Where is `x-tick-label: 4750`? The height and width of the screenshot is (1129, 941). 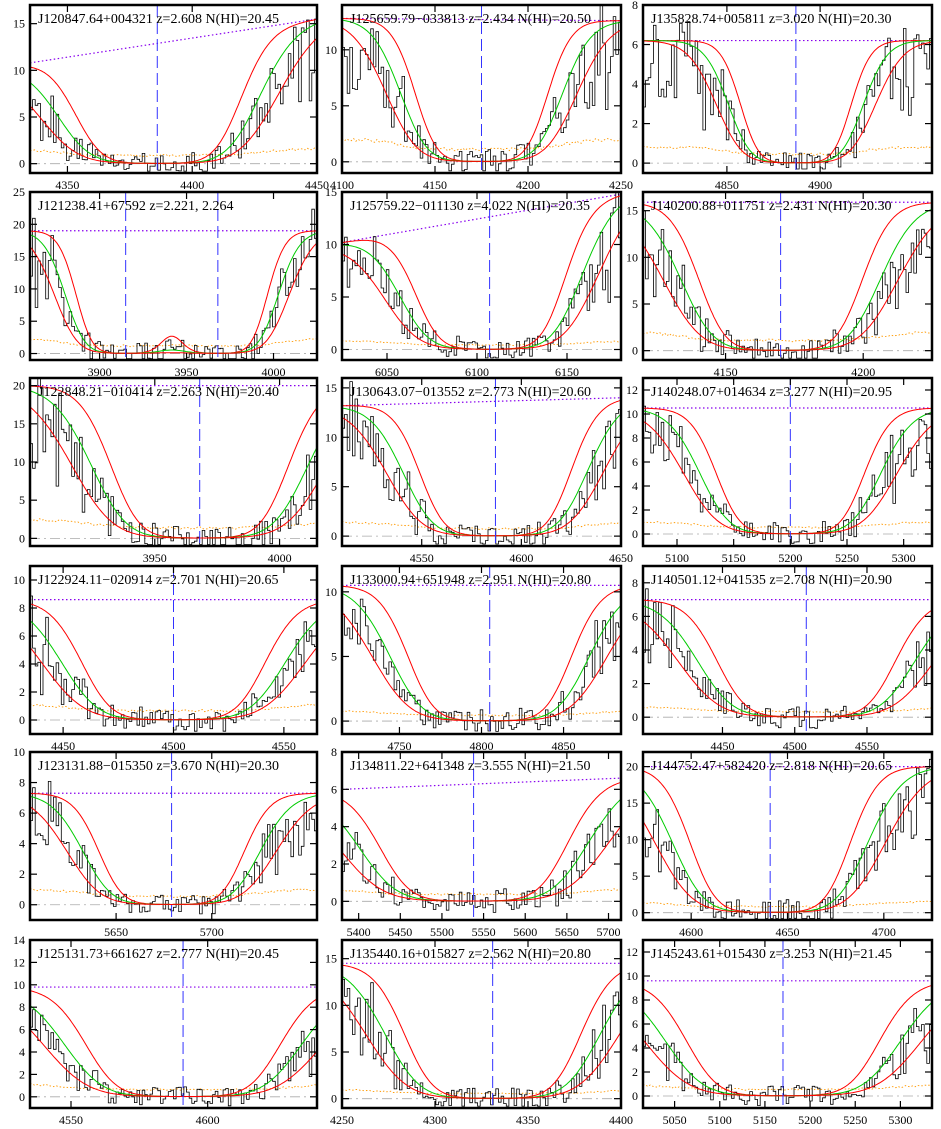
x-tick-label: 4750 is located at coordinates (399, 746).